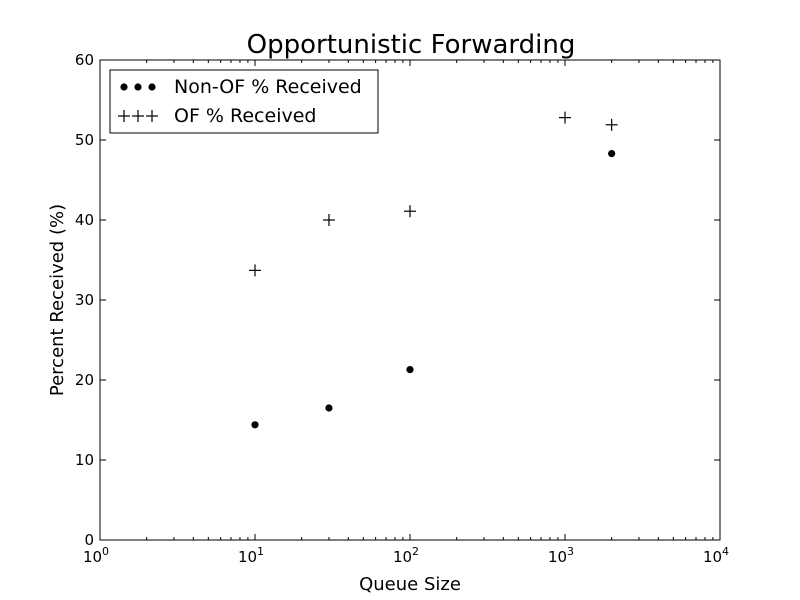 The width and height of the screenshot is (800, 600). What do you see at coordinates (406, 555) in the screenshot?
I see `x-tick-label: 10²` at bounding box center [406, 555].